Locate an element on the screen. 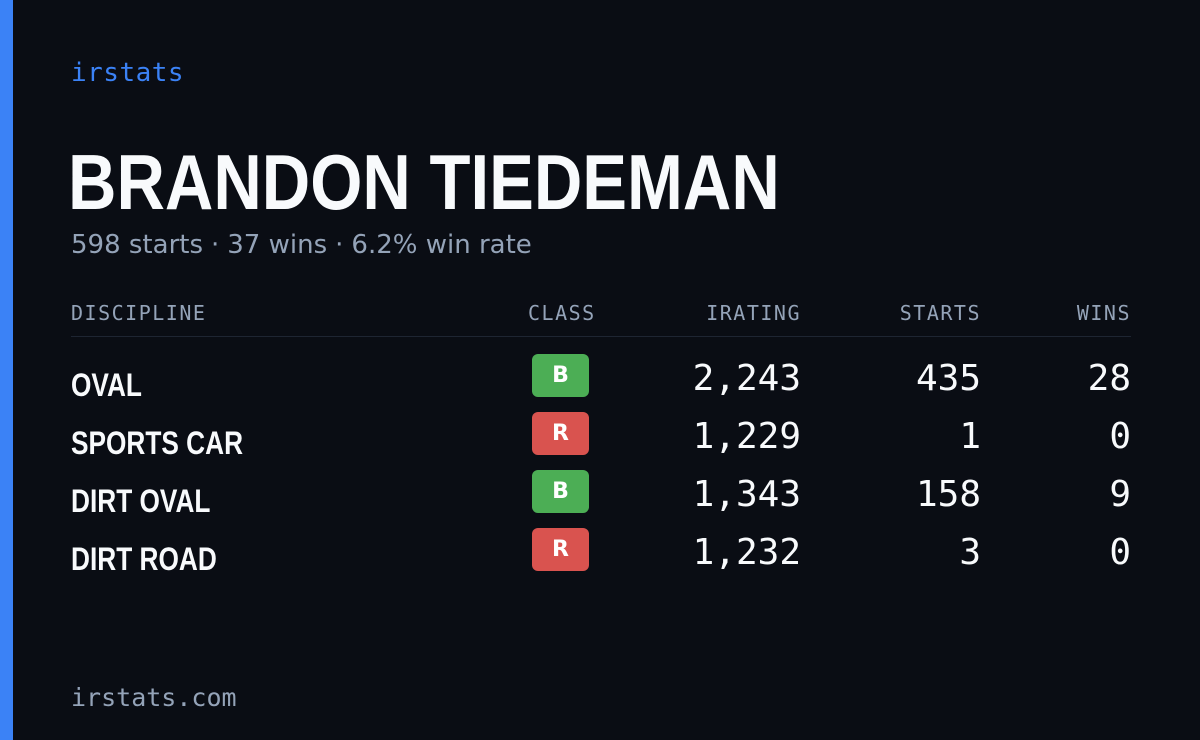 The height and width of the screenshot is (740, 1200). starts-value: 158 is located at coordinates (948, 494).